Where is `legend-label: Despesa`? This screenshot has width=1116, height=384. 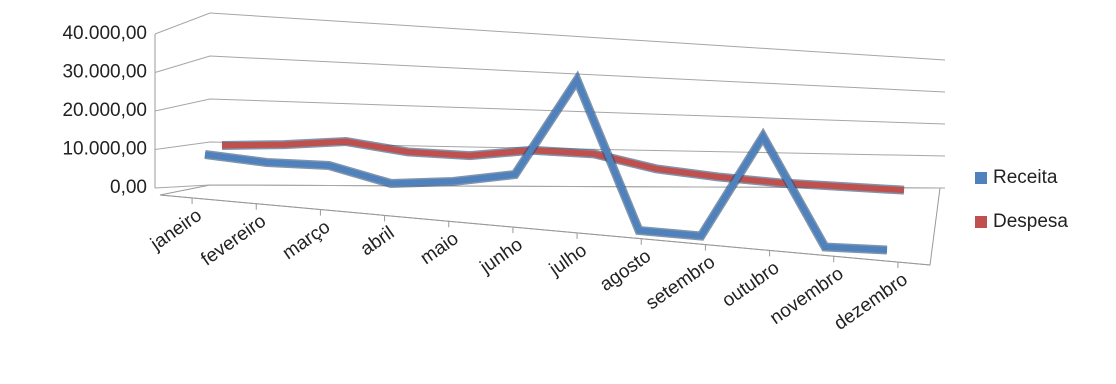
legend-label: Despesa is located at coordinates (1030, 221).